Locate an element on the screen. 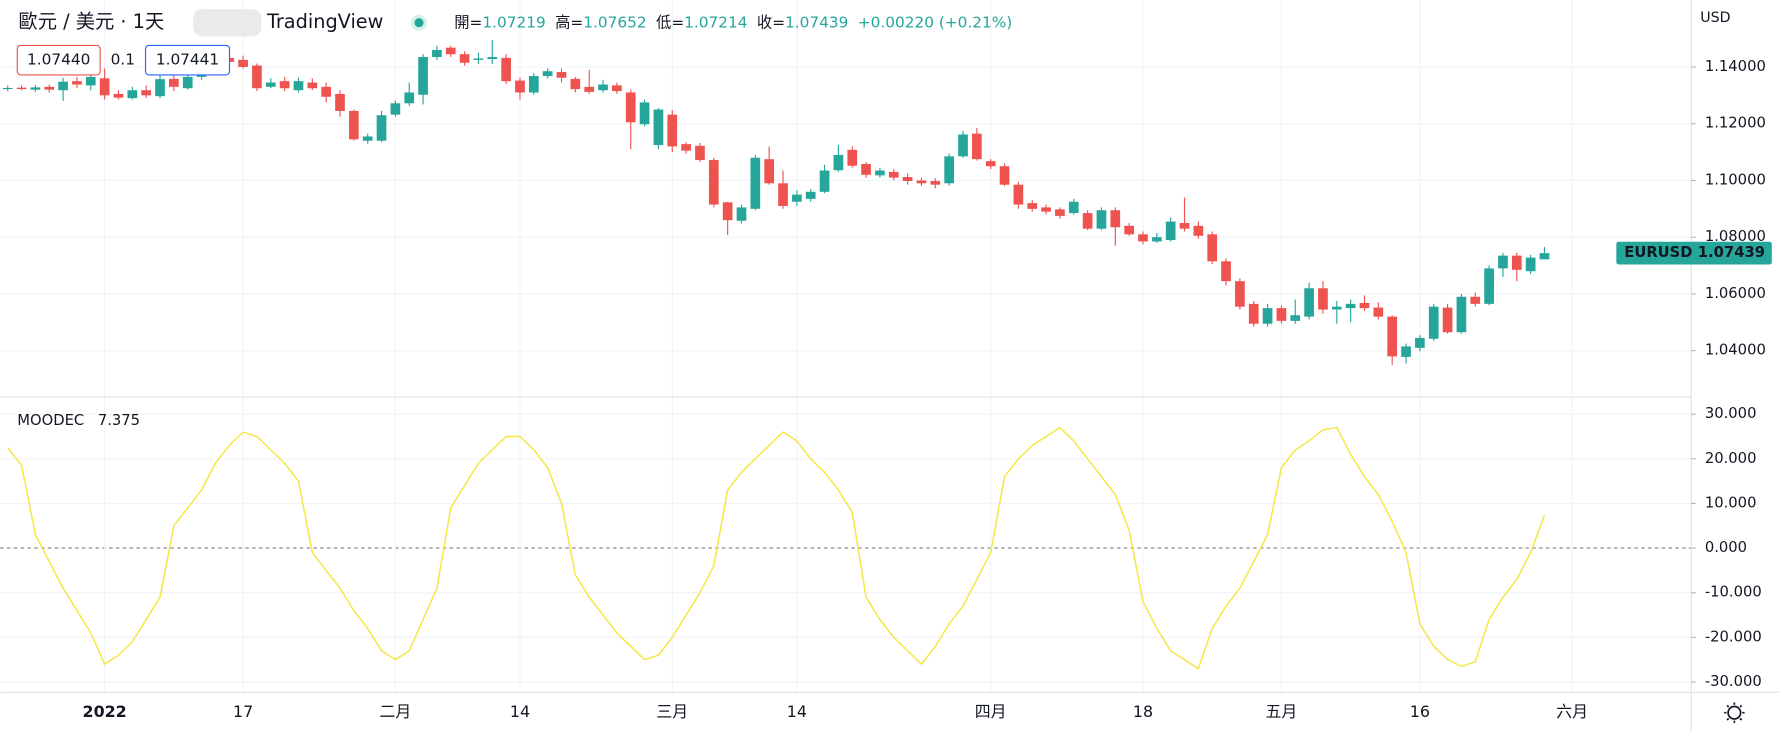 The width and height of the screenshot is (1780, 732). open-value: 1.07219 is located at coordinates (513, 22).